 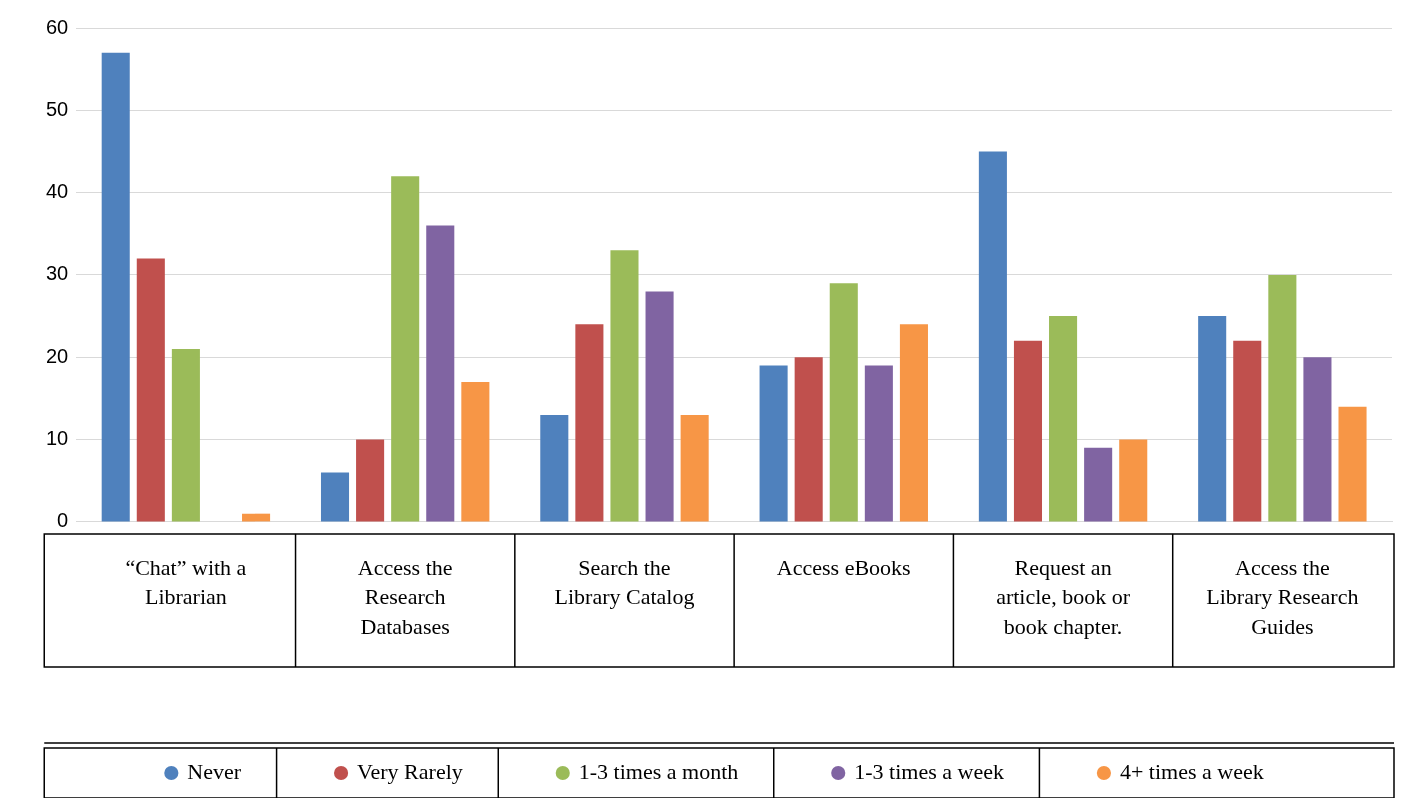 I want to click on legend-label: Never, so click(x=214, y=771).